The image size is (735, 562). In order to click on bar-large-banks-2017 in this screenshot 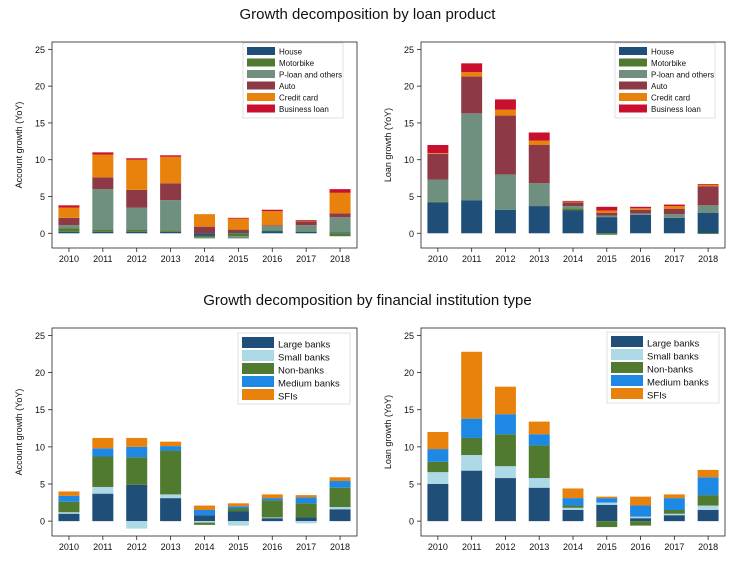, I will do `click(674, 518)`.